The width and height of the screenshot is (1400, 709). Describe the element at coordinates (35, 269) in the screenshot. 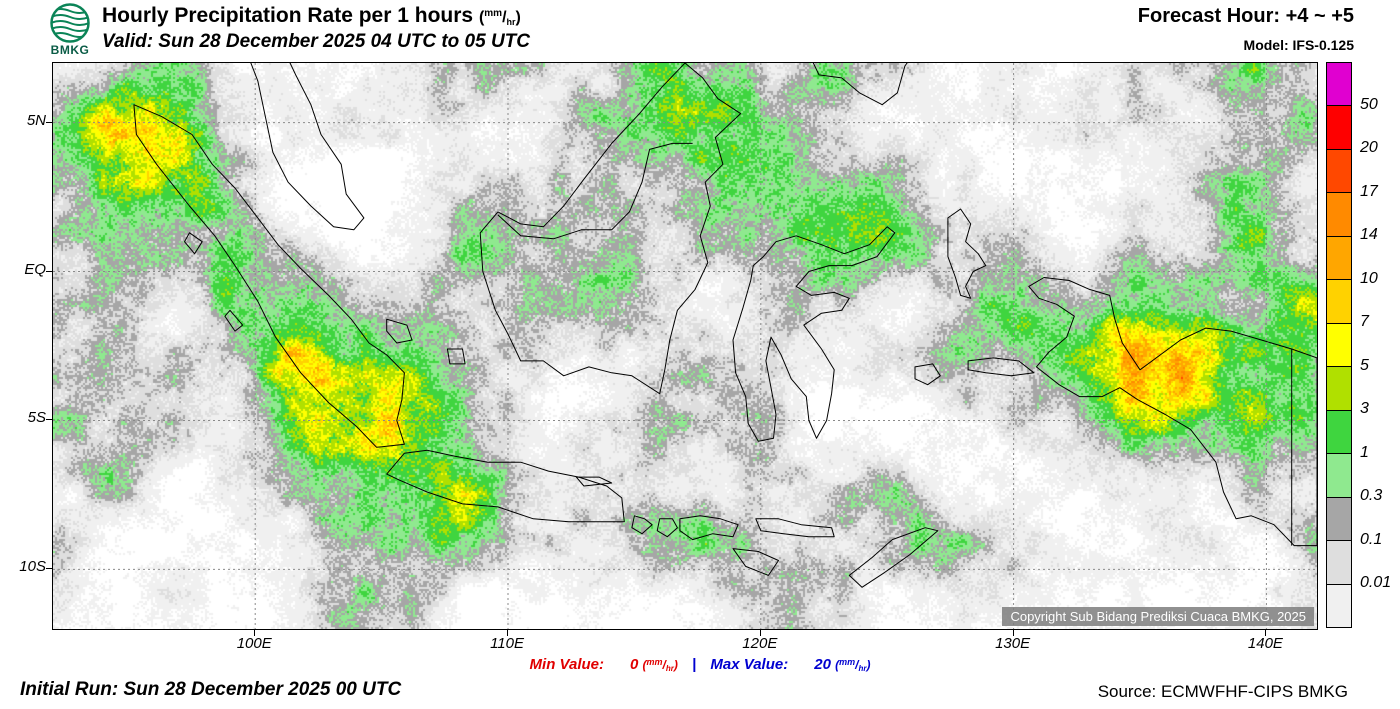

I see `lat-tick-label: EQ` at that location.